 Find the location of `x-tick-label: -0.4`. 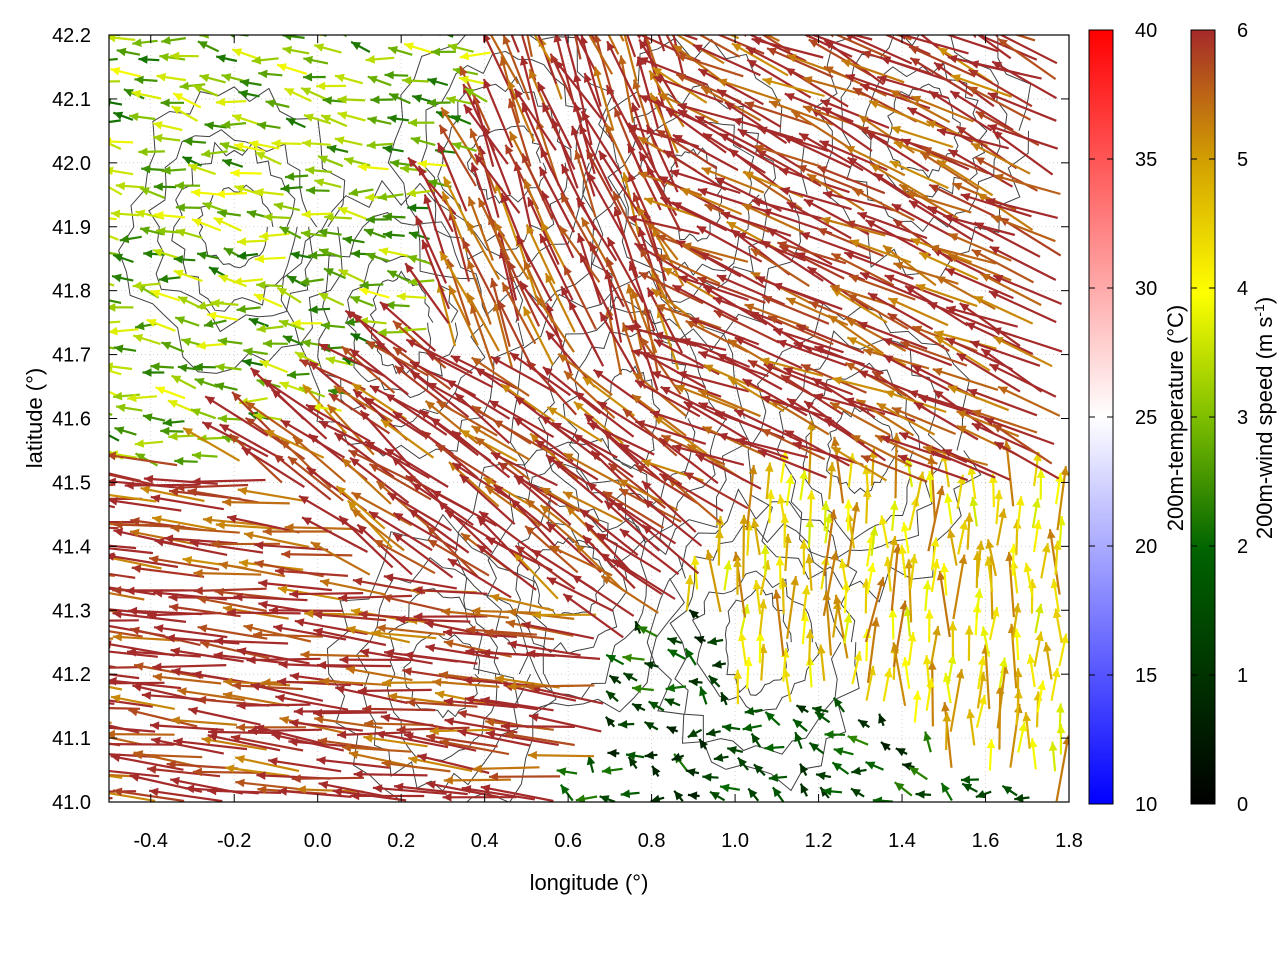

x-tick-label: -0.4 is located at coordinates (151, 841).